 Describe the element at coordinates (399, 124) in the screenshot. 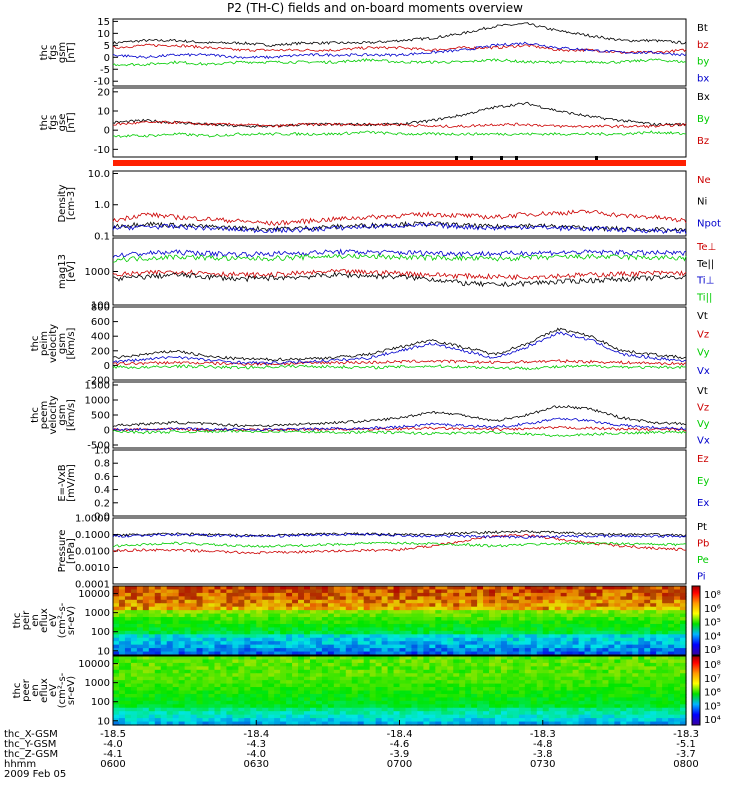

I see `series-line-bz` at that location.